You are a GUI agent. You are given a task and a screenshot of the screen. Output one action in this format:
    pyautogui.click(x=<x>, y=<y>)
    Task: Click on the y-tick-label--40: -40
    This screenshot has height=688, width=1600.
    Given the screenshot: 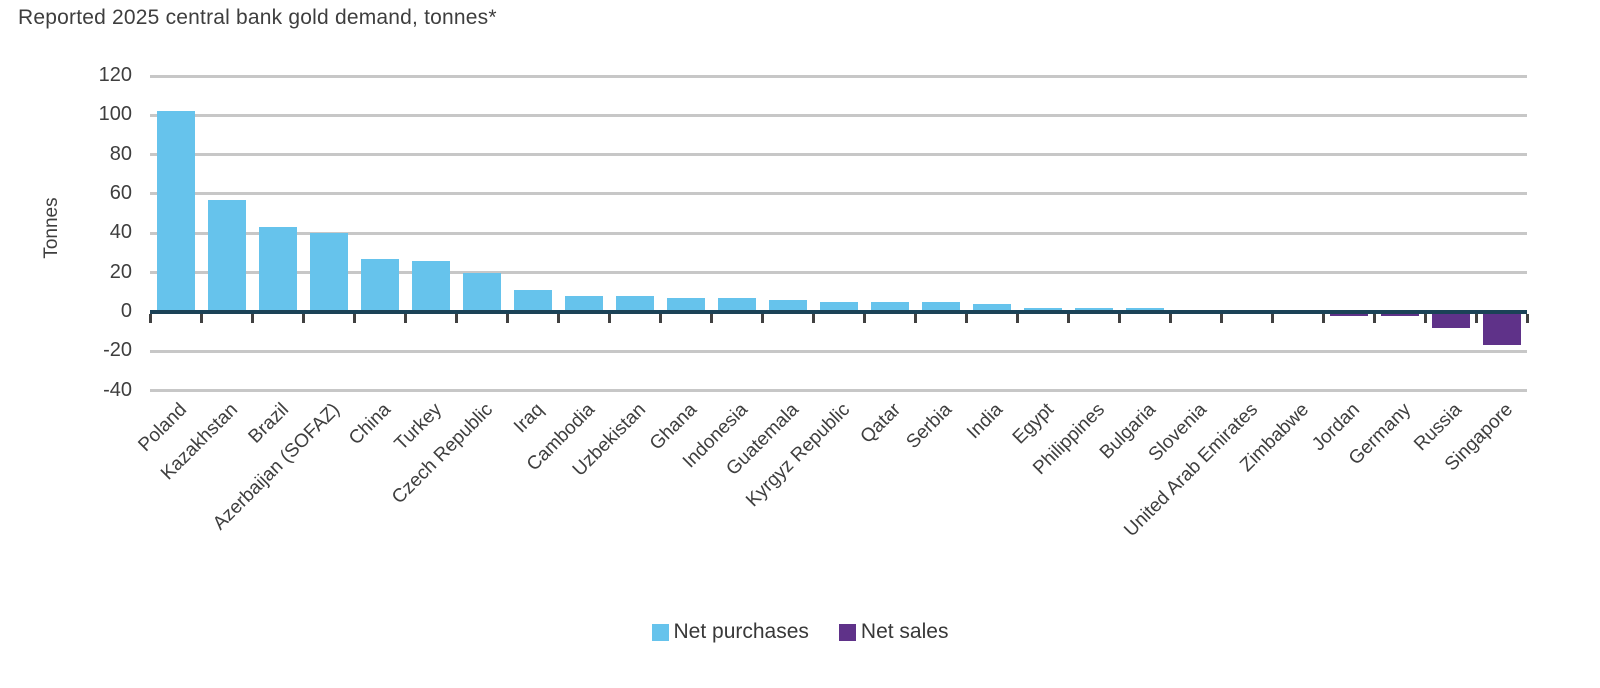 What is the action you would take?
    pyautogui.click(x=117, y=389)
    